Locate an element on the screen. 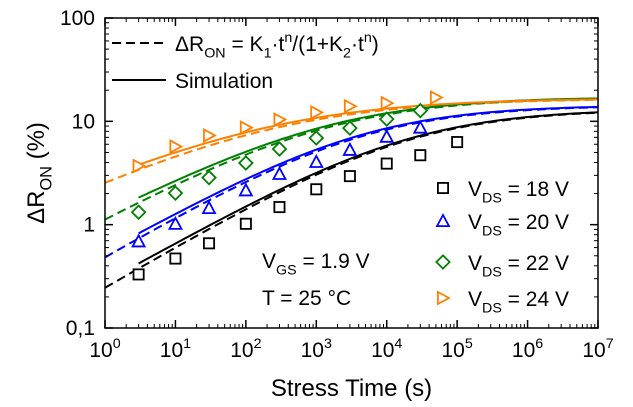  legend-fit-label: ΔRON = K1·tn/(1+K2·tn) is located at coordinates (277, 46).